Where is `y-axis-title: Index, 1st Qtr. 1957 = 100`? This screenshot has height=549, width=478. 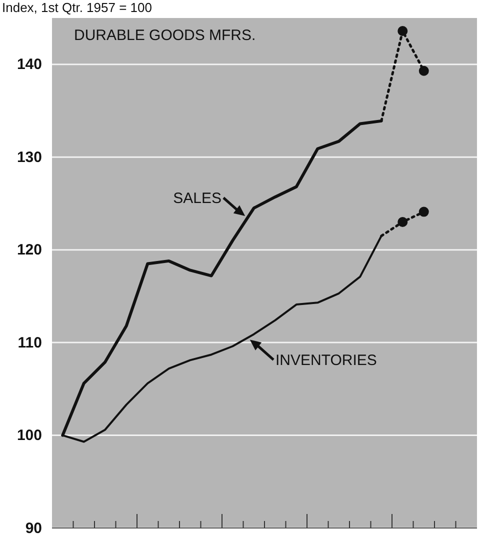 y-axis-title: Index, 1st Qtr. 1957 = 100 is located at coordinates (77, 7).